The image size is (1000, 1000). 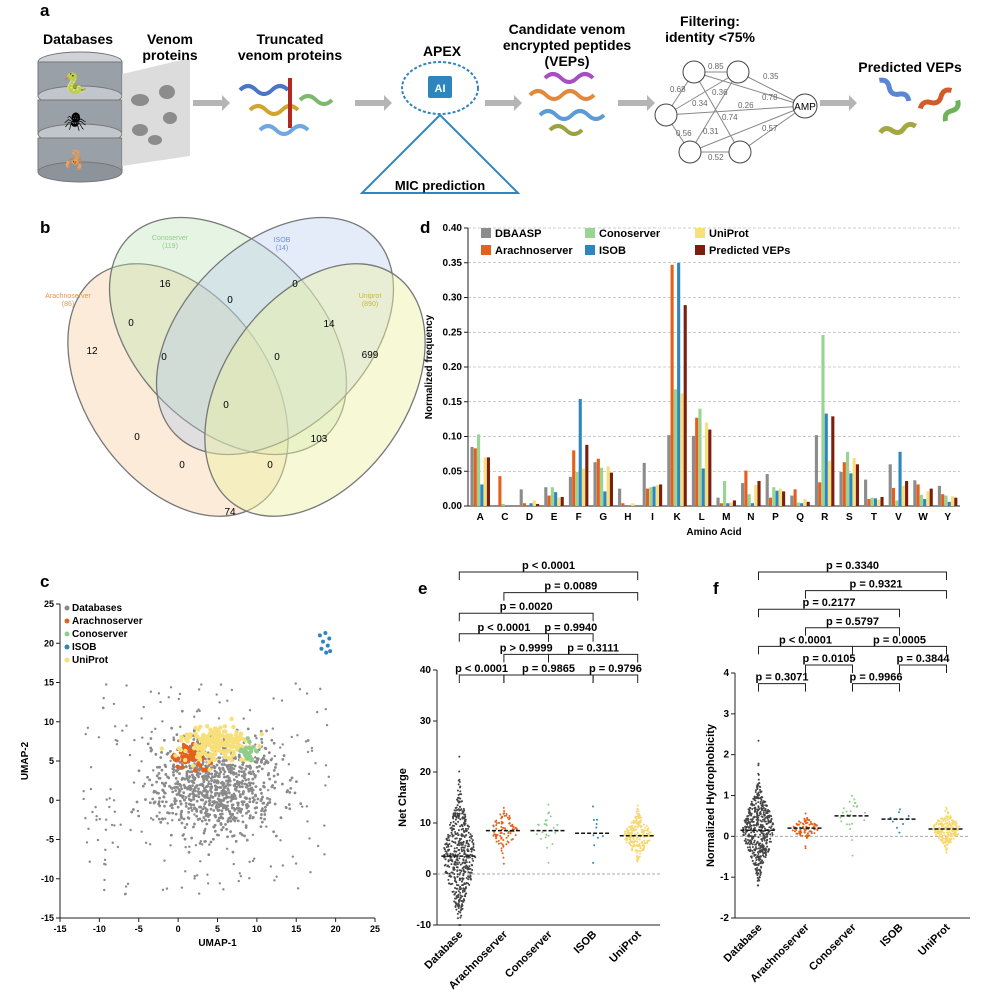 I want to click on bar-isob, so click(x=826, y=459).